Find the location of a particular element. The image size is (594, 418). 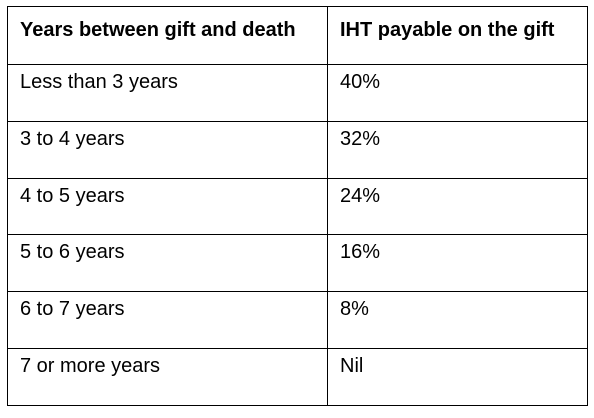

table-row: Less than 3 years 40% is located at coordinates (297, 93).